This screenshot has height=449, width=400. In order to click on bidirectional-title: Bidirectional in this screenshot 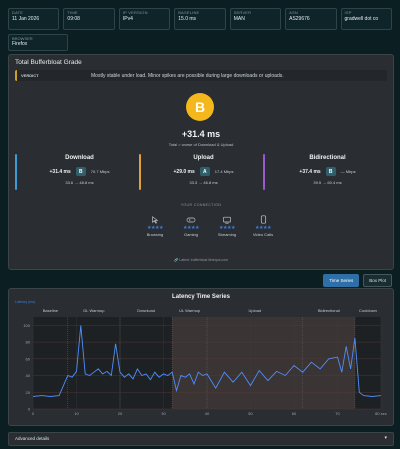, I will do `click(327, 158)`.